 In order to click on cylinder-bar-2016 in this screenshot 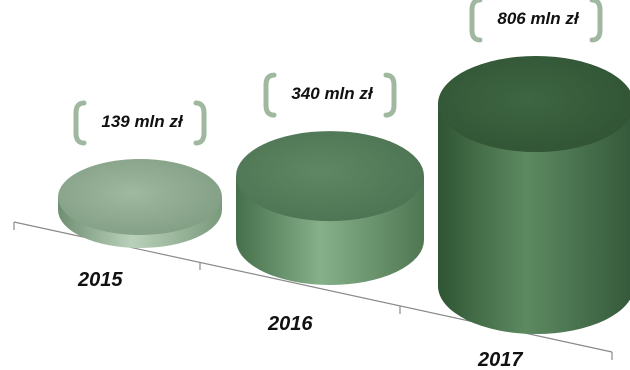, I will do `click(330, 208)`.